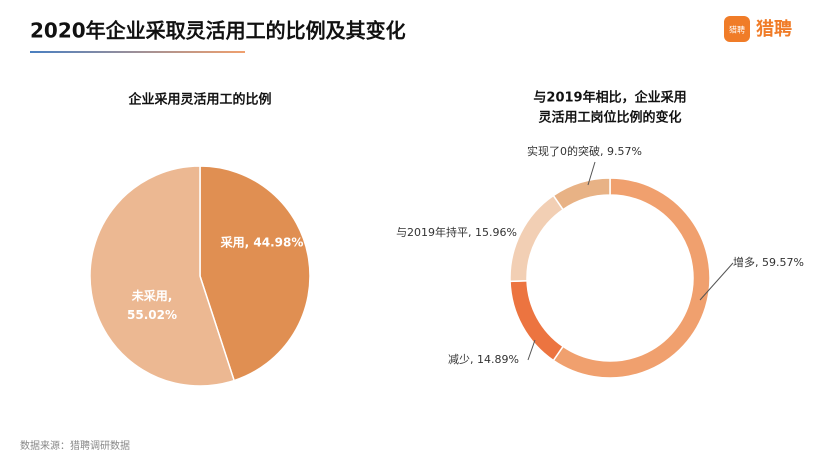 Image resolution: width=832 pixels, height=468 pixels. I want to click on chart-title: 灵活用工岗位比例的变化, so click(609, 118).